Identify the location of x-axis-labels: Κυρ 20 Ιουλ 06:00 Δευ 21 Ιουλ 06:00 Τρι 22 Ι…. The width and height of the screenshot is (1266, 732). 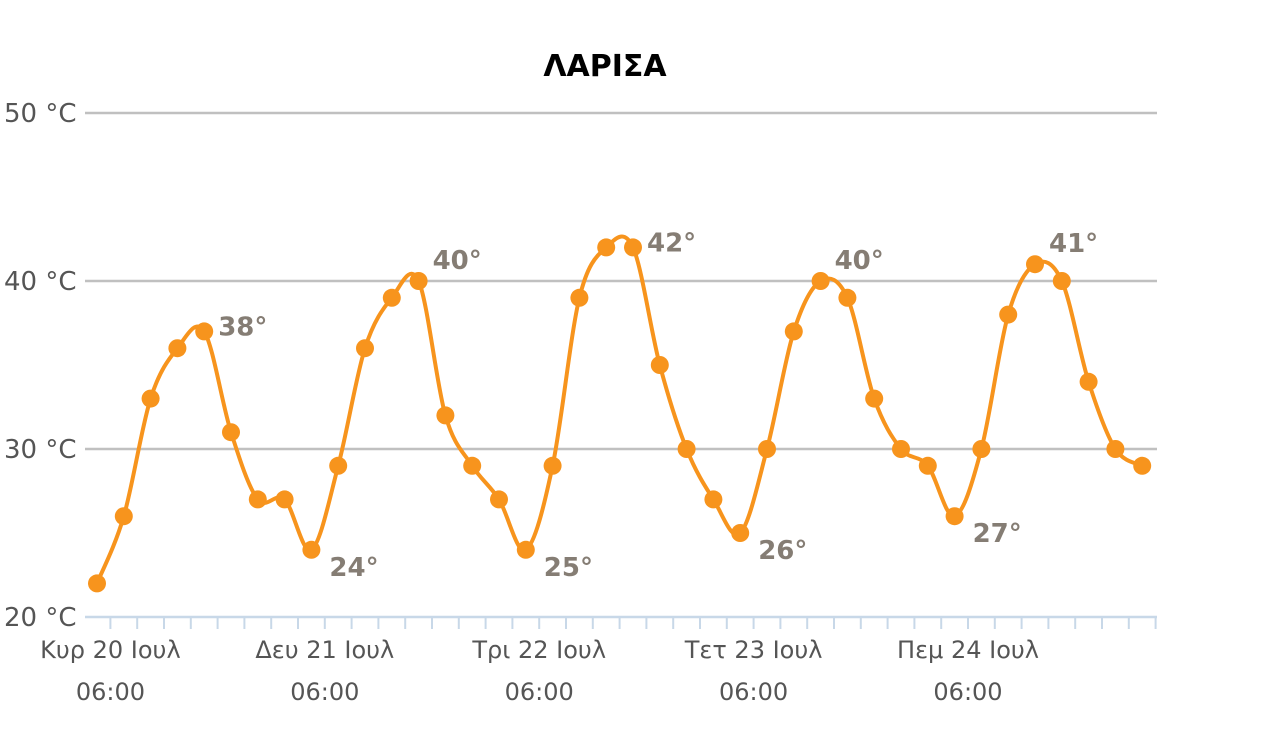
(539, 671).